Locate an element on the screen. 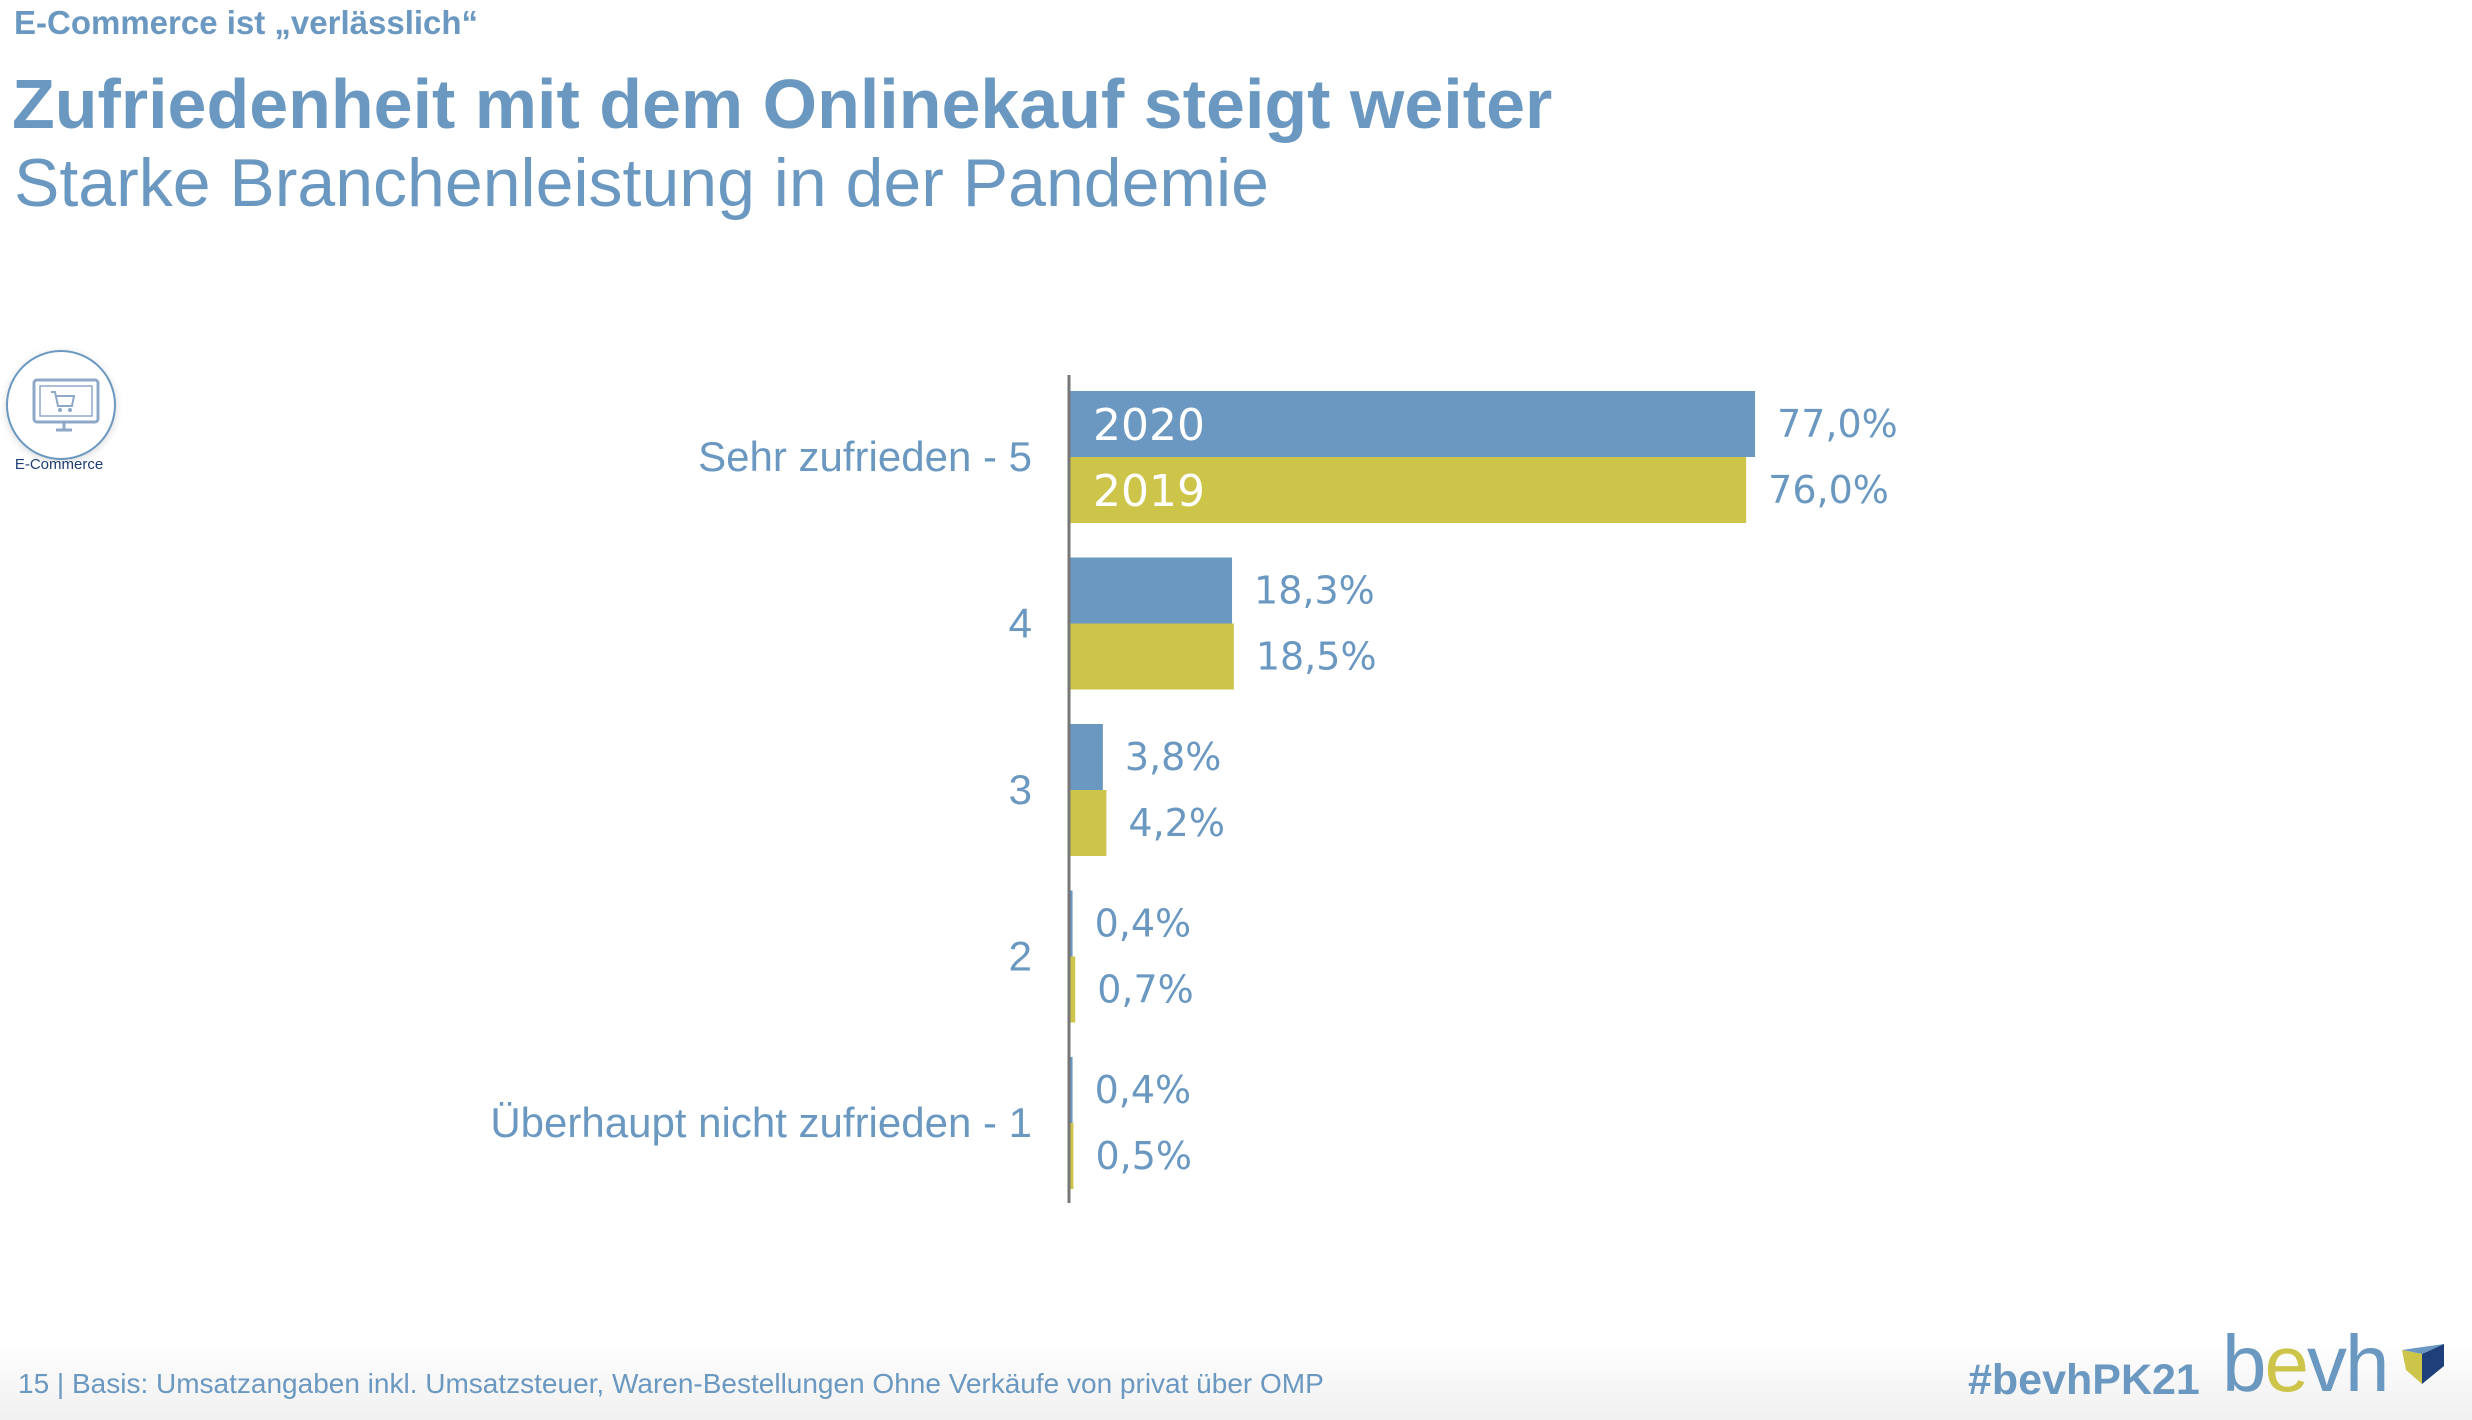 This screenshot has height=1420, width=2472. logo-b: b is located at coordinates (2244, 1363).